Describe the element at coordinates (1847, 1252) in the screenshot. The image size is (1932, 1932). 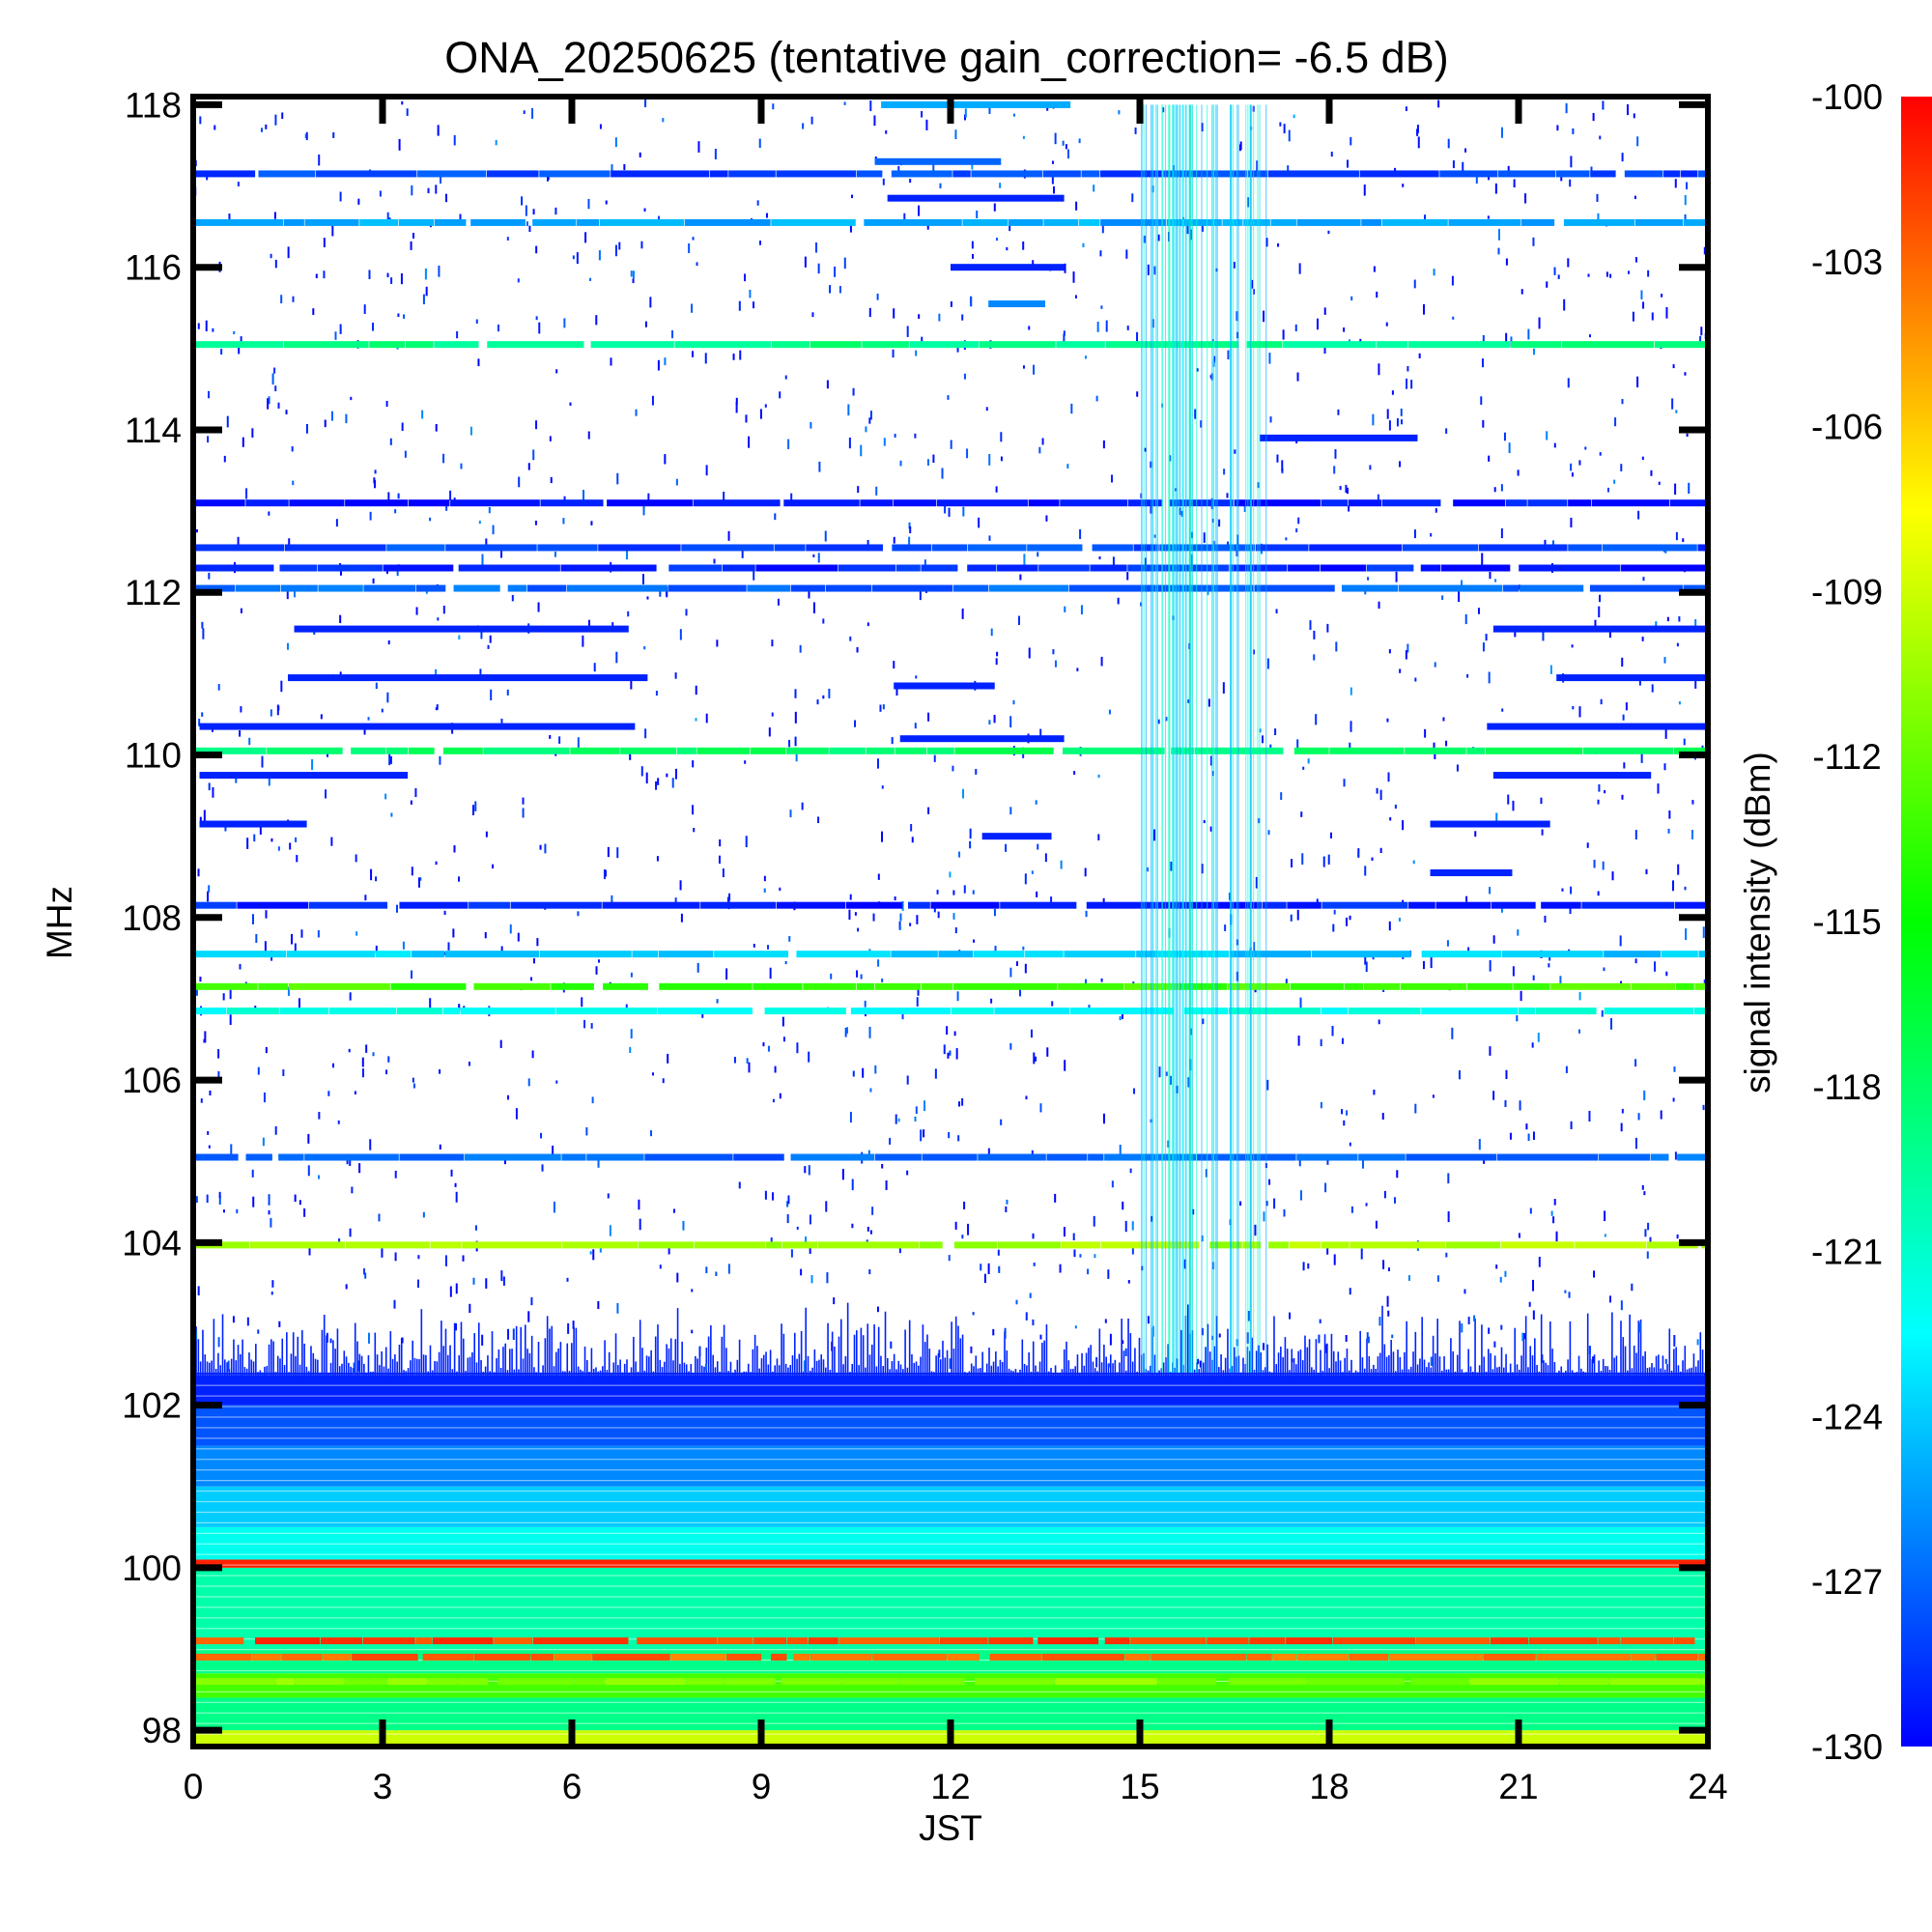
I see `colorbar-tick-label: -121` at that location.